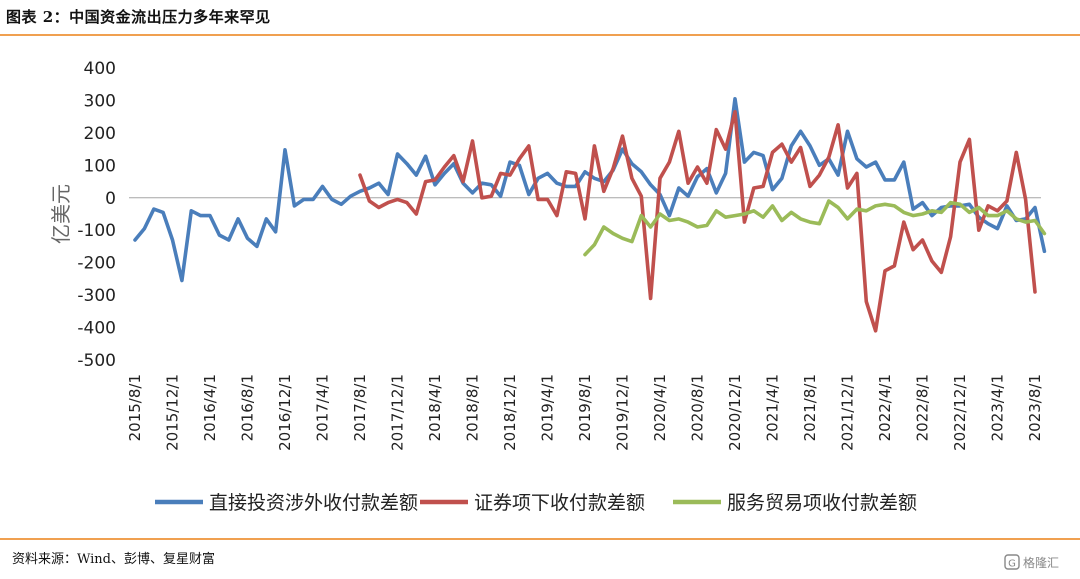 This screenshot has height=579, width=1080. I want to click on x-tick-label: 2022/4/1, so click(885, 407).